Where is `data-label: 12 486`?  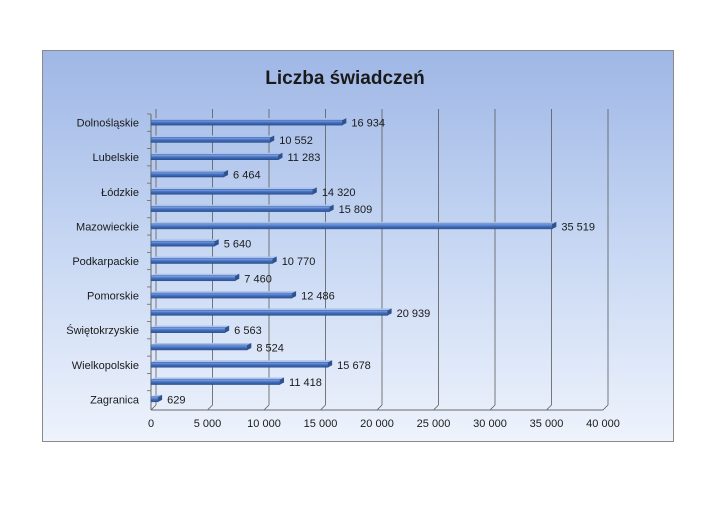
data-label: 12 486 is located at coordinates (318, 297).